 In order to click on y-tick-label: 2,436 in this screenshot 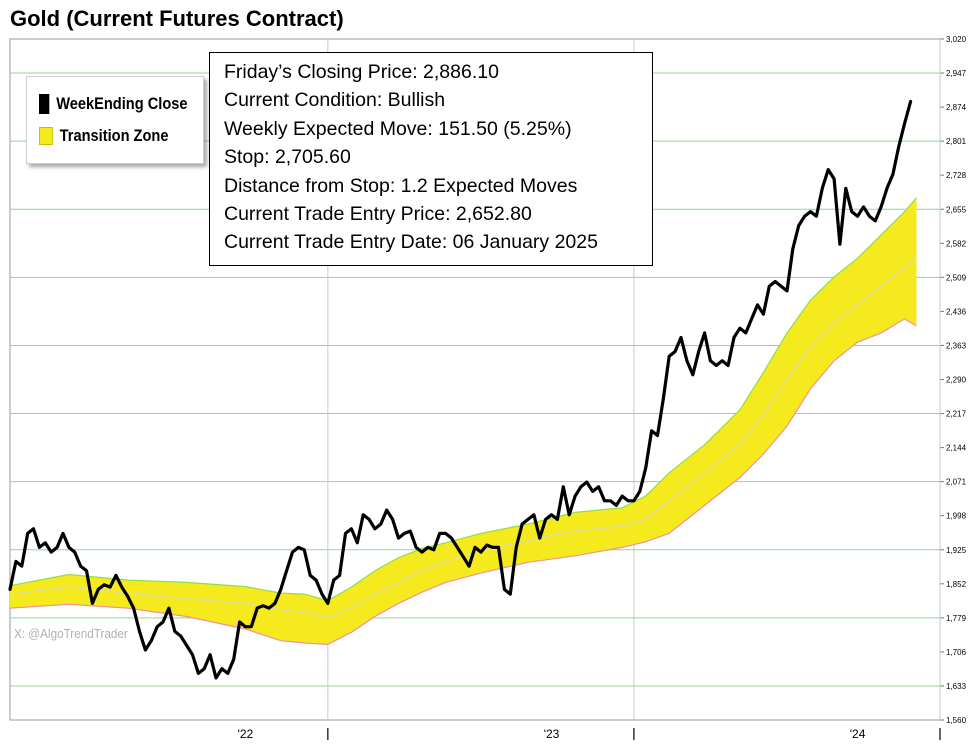, I will do `click(956, 311)`.